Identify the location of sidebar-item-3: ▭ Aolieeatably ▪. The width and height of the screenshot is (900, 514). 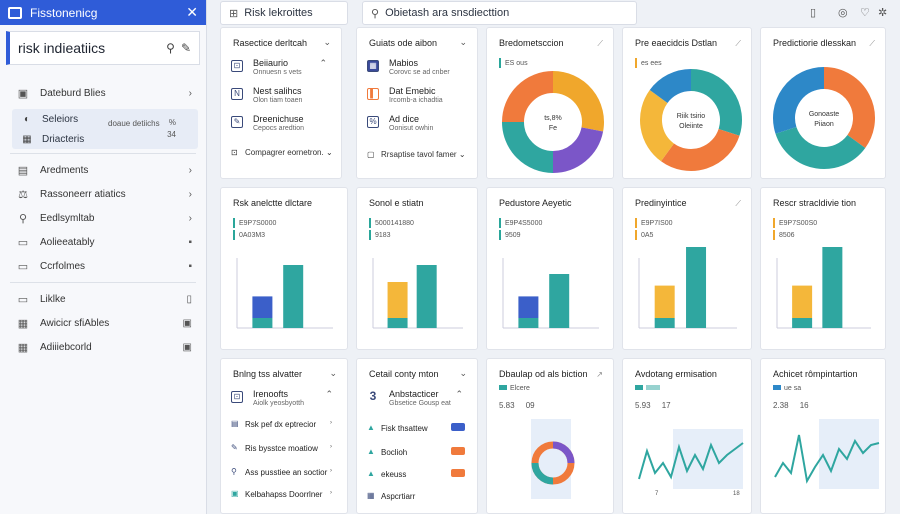
(103, 242).